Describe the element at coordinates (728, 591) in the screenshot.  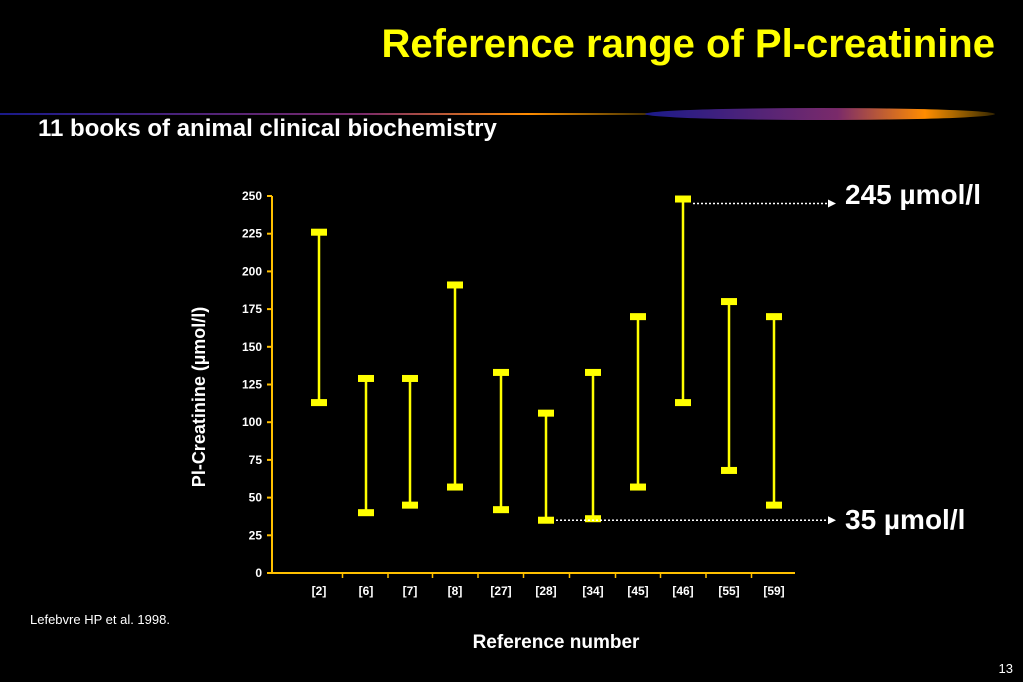
I see `x-tick-label: [55]` at that location.